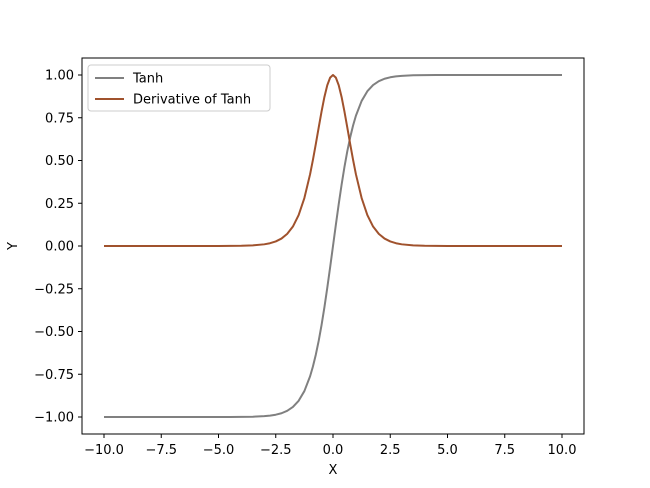  I want to click on x-tick-label: −7.5, so click(161, 450).